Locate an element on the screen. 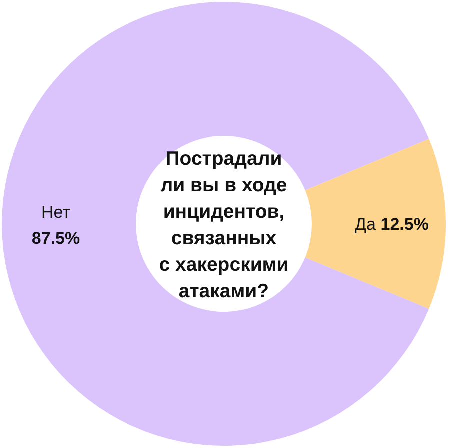 This screenshot has width=452, height=448. slice-label: Да is located at coordinates (368, 224).